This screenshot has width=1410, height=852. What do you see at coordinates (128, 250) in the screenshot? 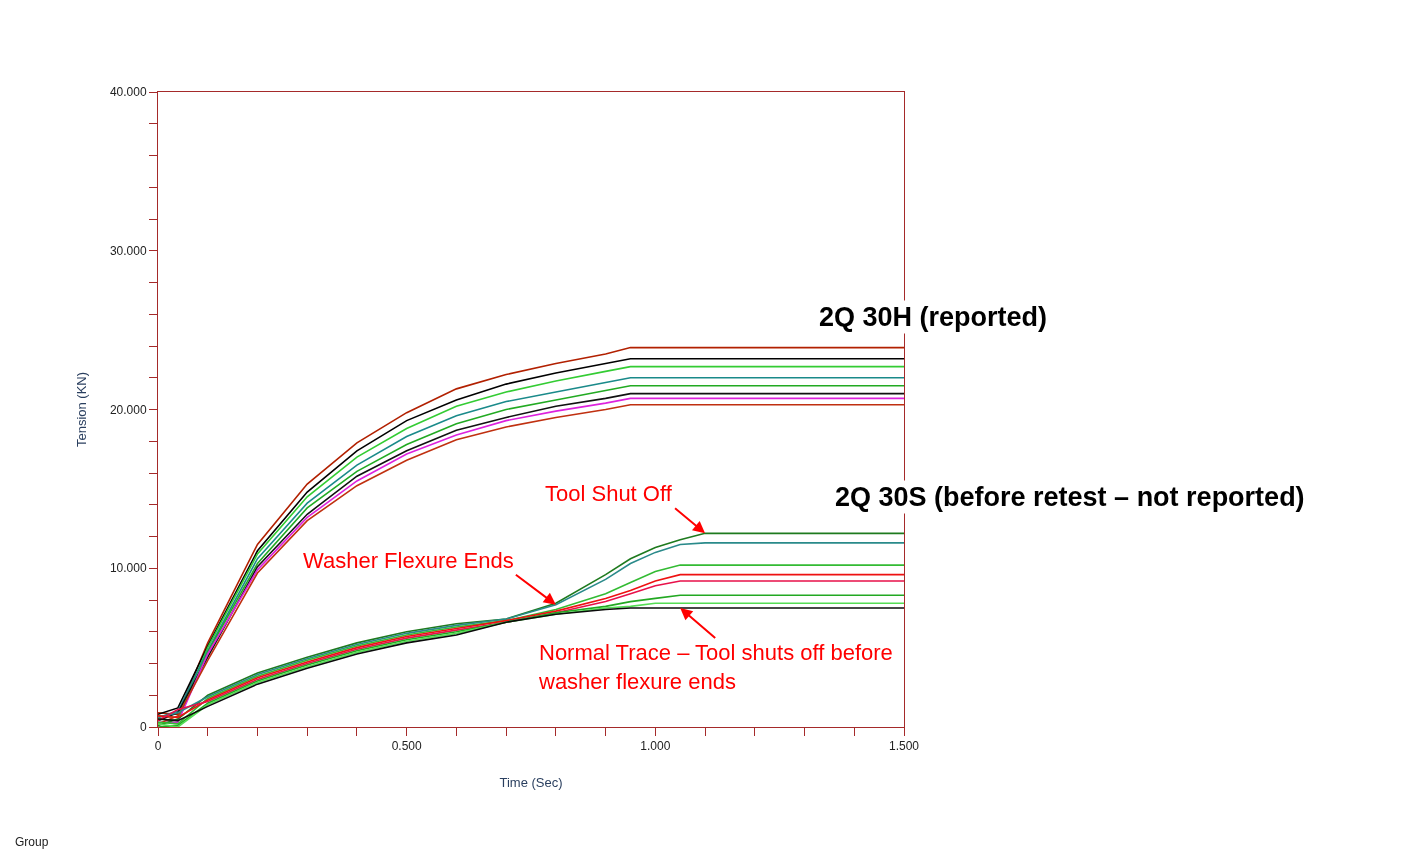
I see `y-tick-label: 30.000` at bounding box center [128, 250].